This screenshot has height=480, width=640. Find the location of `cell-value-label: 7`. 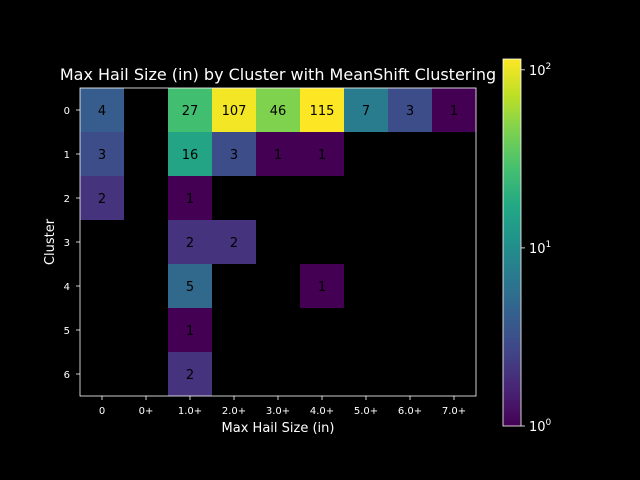

cell-value-label: 7 is located at coordinates (366, 111).